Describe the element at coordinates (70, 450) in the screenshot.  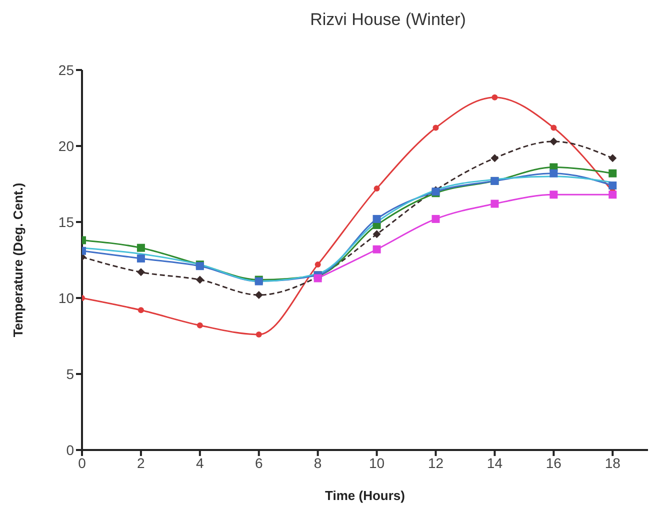
I see `y-tick-label: 0` at that location.